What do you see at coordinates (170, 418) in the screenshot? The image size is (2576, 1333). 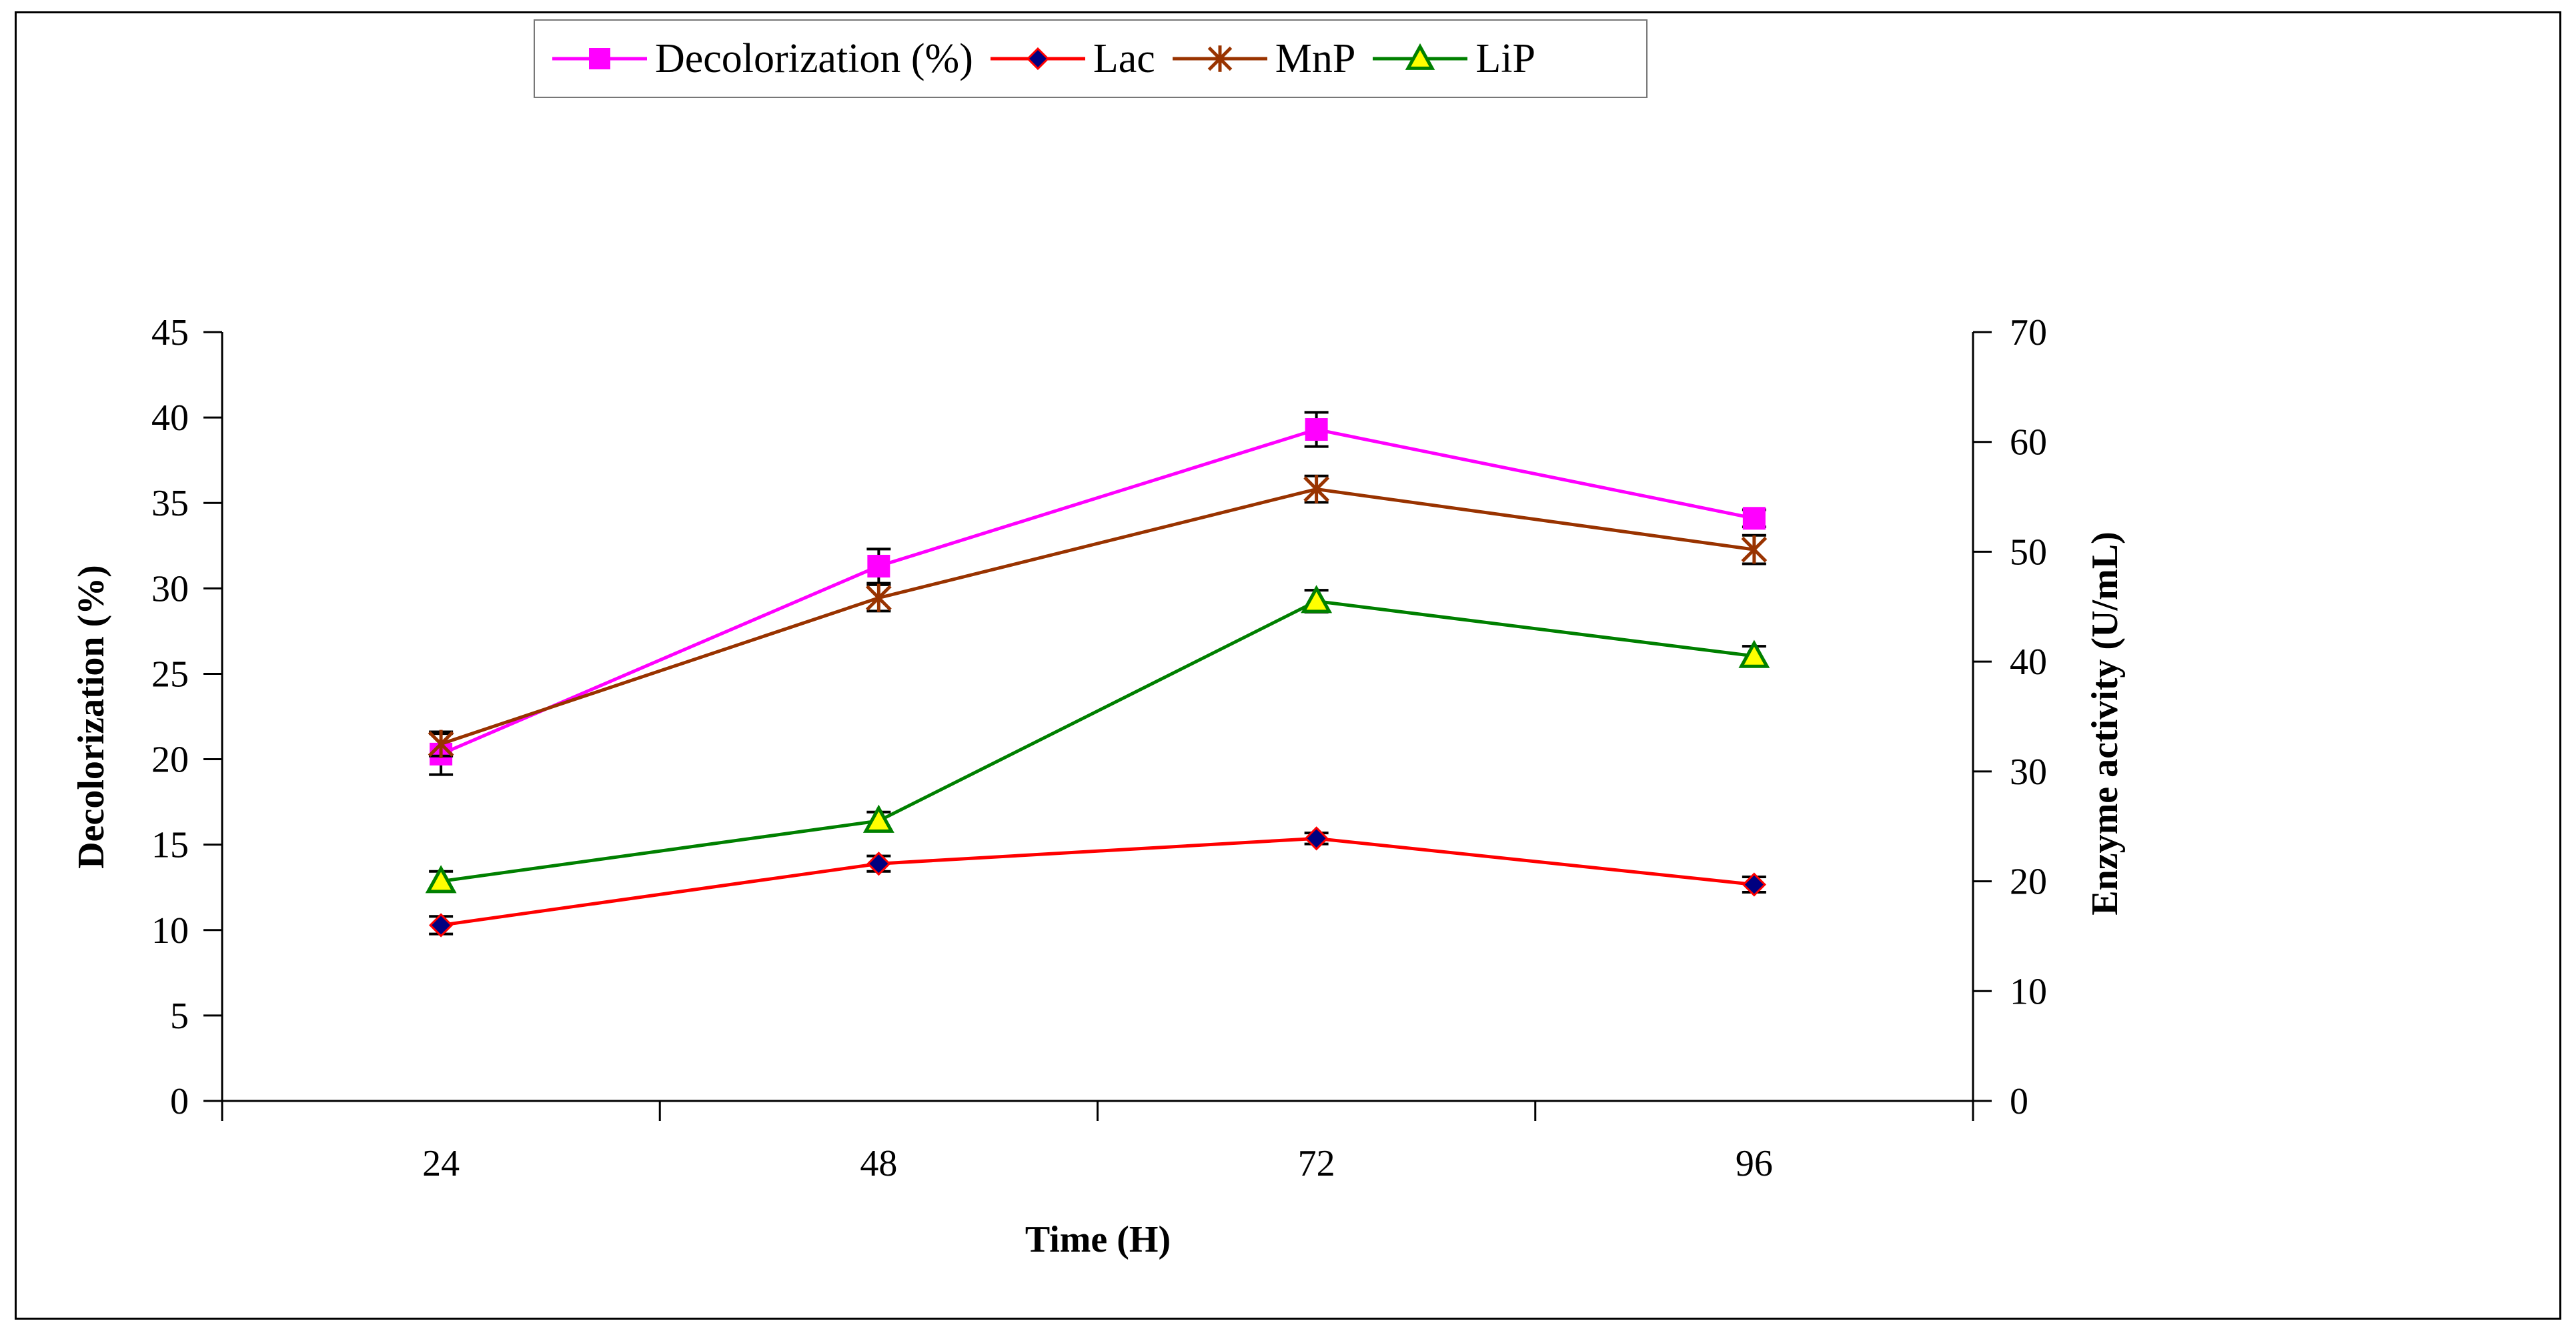 I see `y-left-tick-label: 40` at bounding box center [170, 418].